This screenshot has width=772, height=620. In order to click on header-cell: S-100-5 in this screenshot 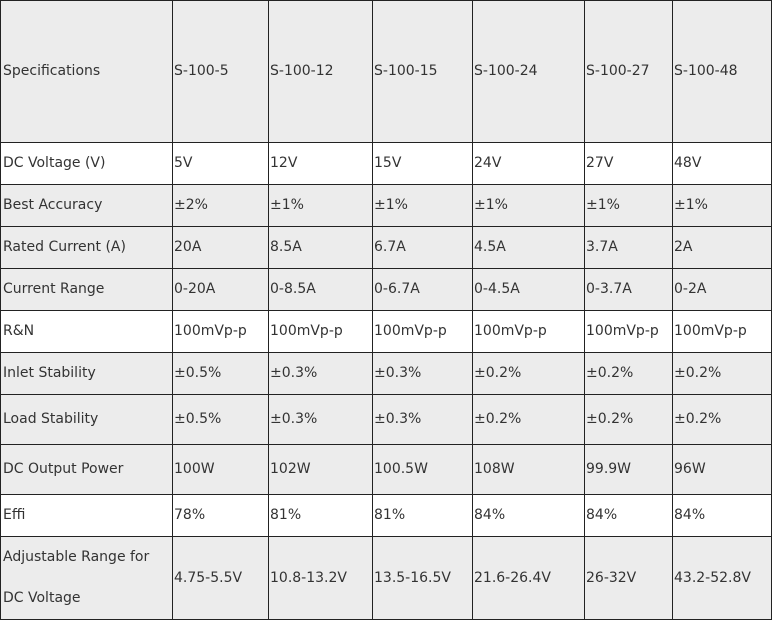, I will do `click(220, 71)`.